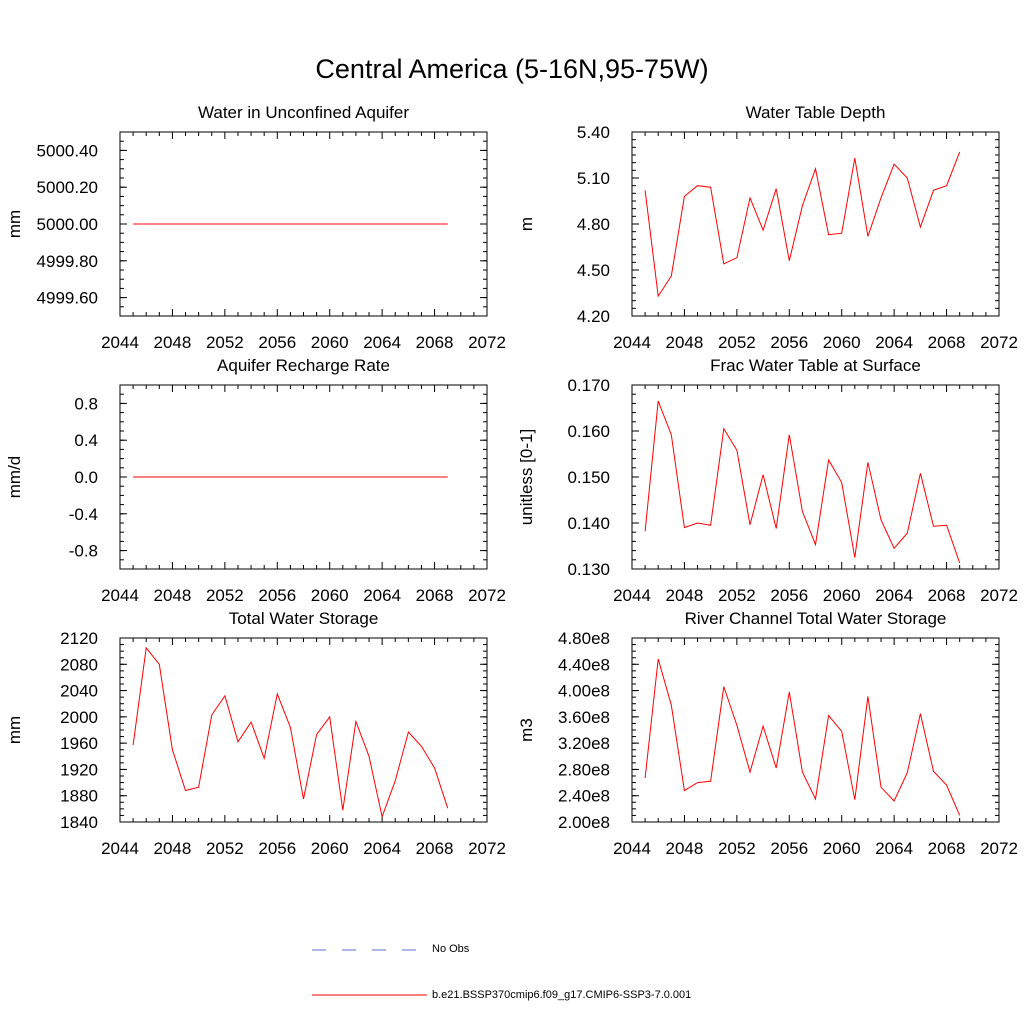  I want to click on y-tick-label: 5.10, so click(593, 178).